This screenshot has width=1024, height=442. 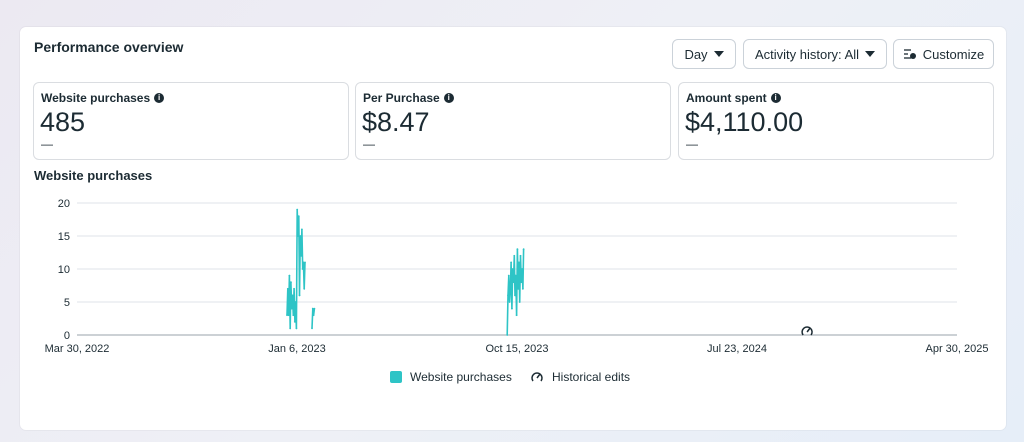 What do you see at coordinates (93, 175) in the screenshot?
I see `chart-title: Website purchases` at bounding box center [93, 175].